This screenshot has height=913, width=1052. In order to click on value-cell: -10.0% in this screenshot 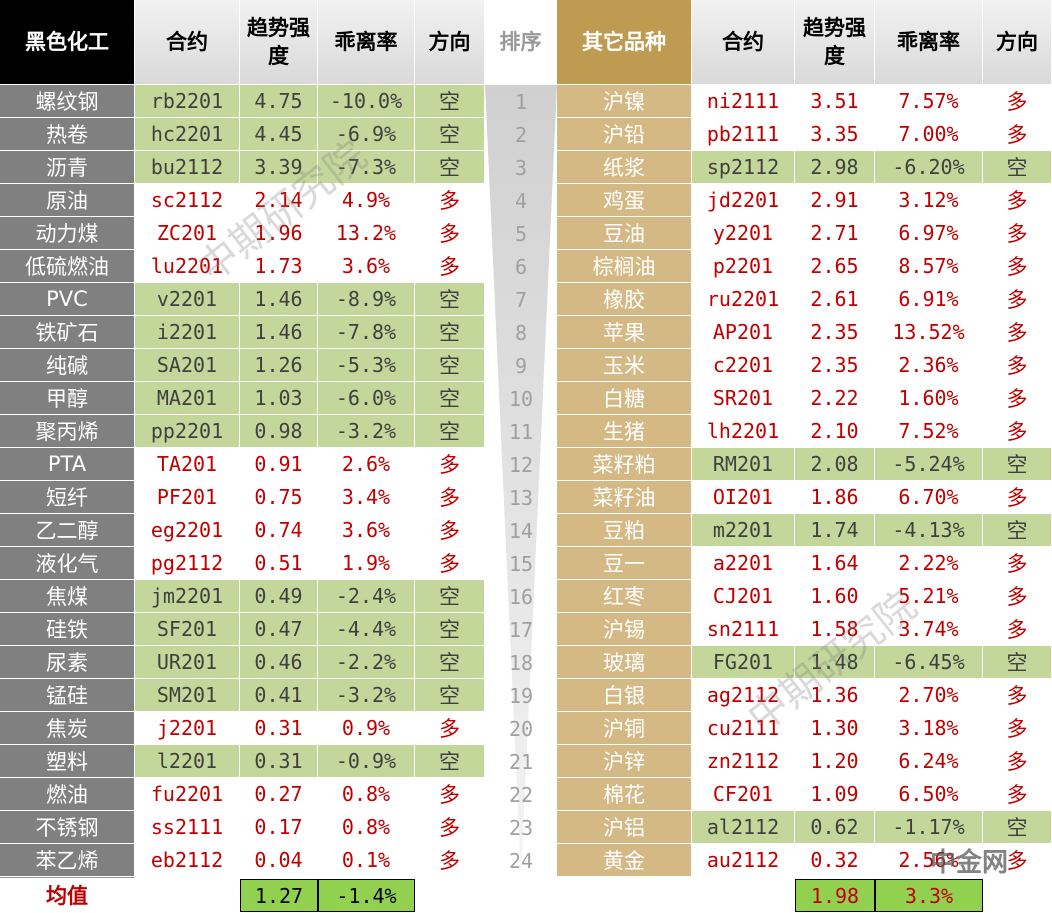, I will do `click(366, 101)`.